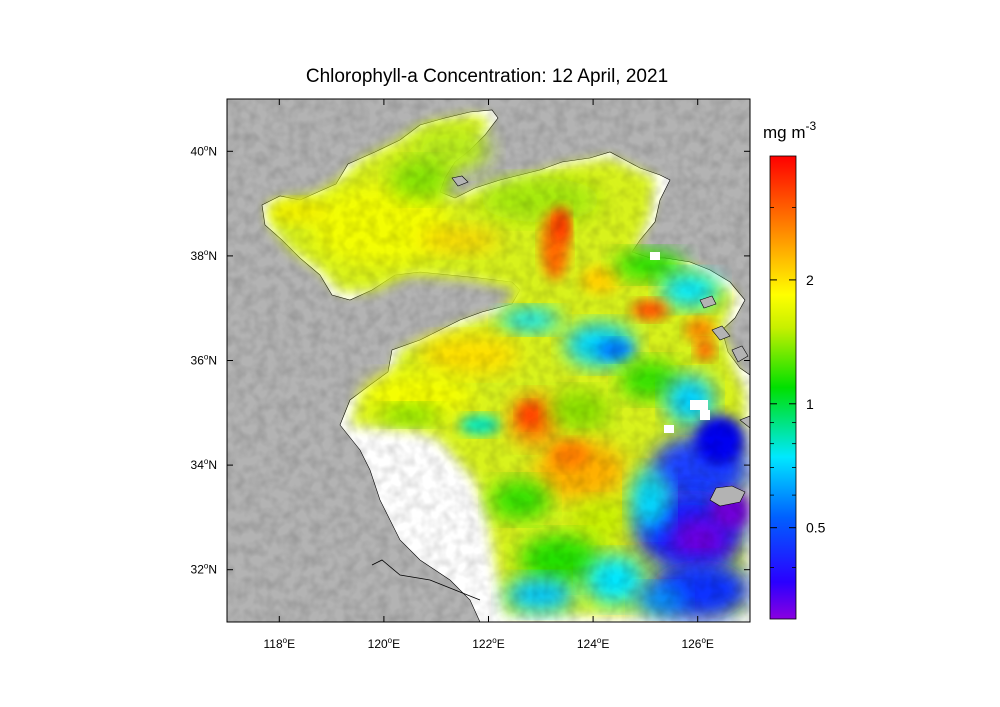 Image resolution: width=1000 pixels, height=707 pixels. What do you see at coordinates (810, 404) in the screenshot?
I see `colorbar-tick-label: 1` at bounding box center [810, 404].